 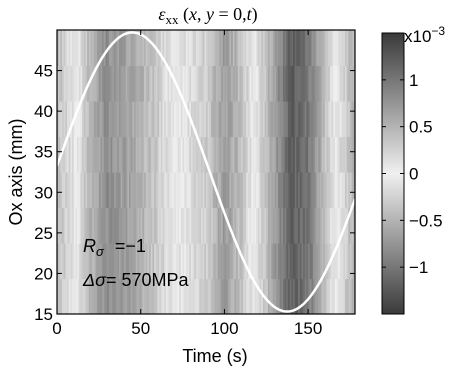 What do you see at coordinates (424, 35) in the screenshot?
I see `colorbar-scale-label: x10−3` at bounding box center [424, 35].